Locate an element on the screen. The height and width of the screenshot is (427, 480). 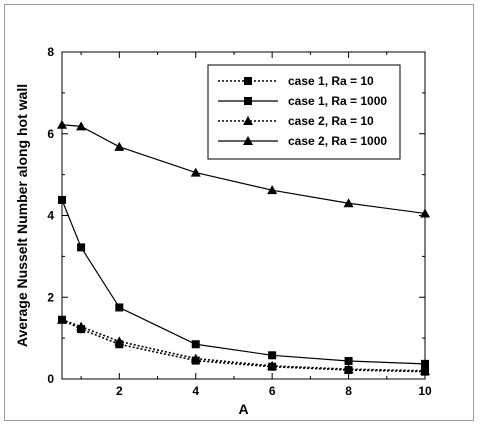
x-tick-label: 6 is located at coordinates (272, 391).